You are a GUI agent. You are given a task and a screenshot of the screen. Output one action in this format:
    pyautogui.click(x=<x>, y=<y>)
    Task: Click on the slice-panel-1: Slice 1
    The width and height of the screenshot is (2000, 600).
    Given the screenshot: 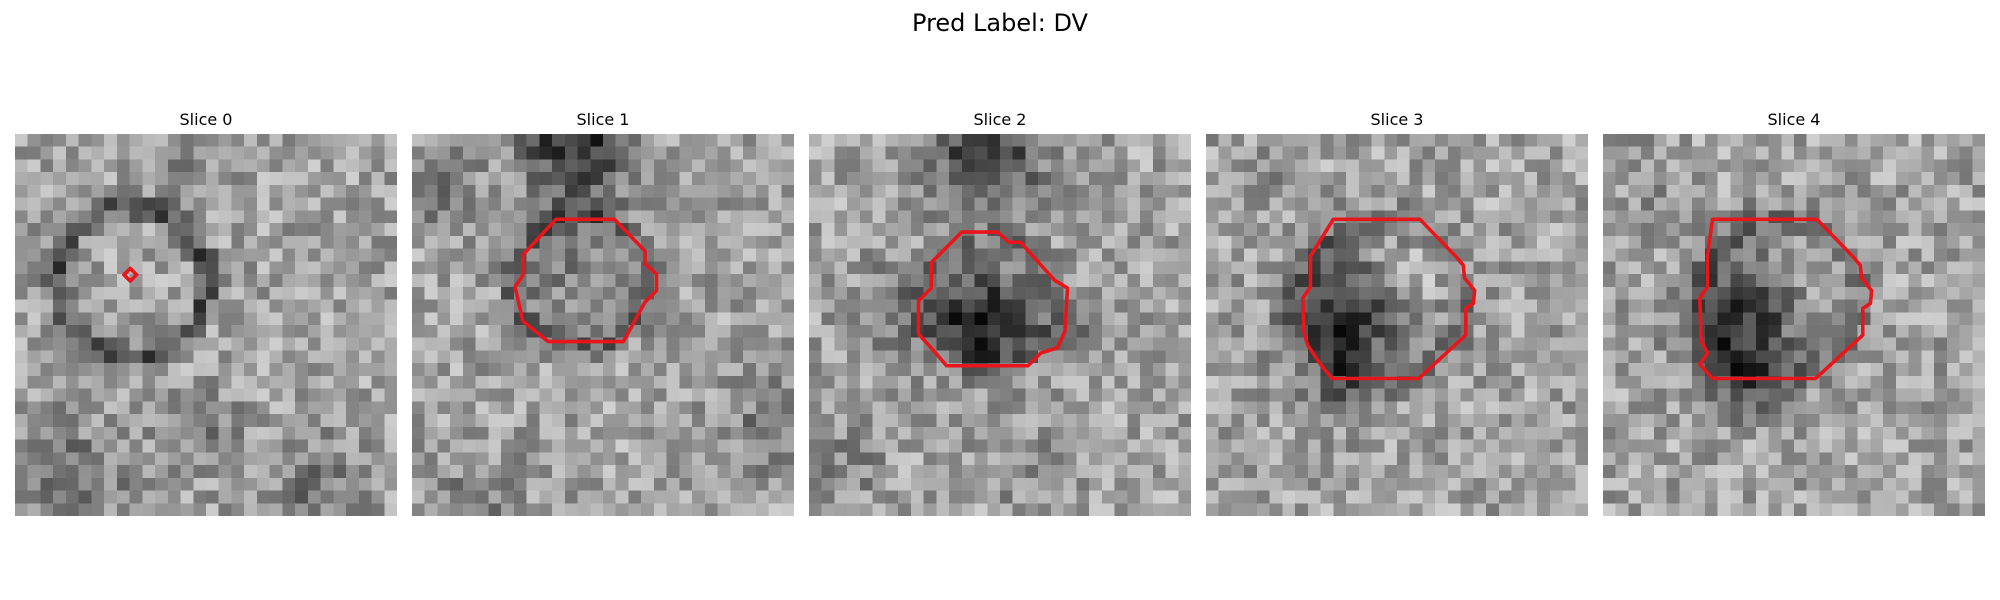 What is the action you would take?
    pyautogui.click(x=603, y=312)
    